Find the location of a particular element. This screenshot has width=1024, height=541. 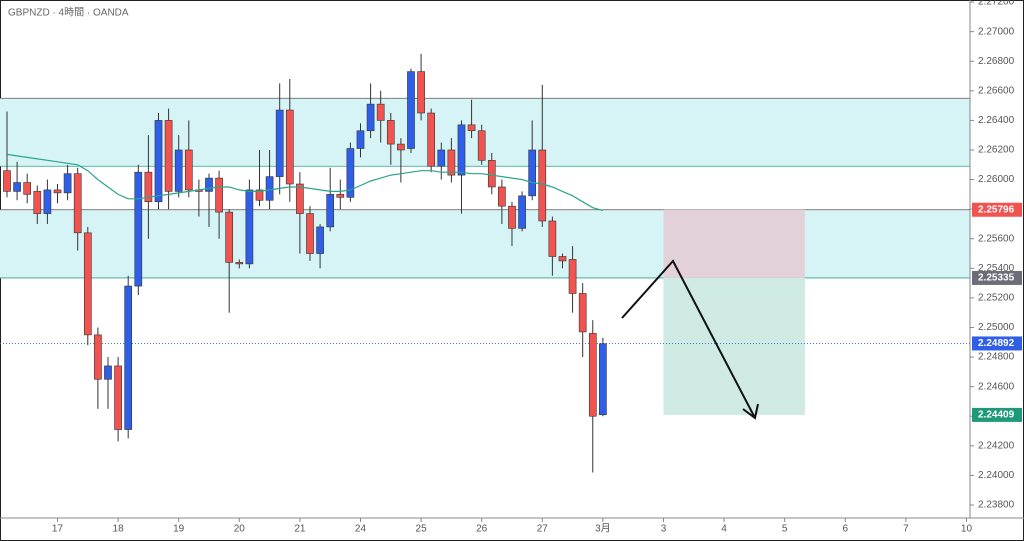

x-tick-label: 21 is located at coordinates (300, 529).